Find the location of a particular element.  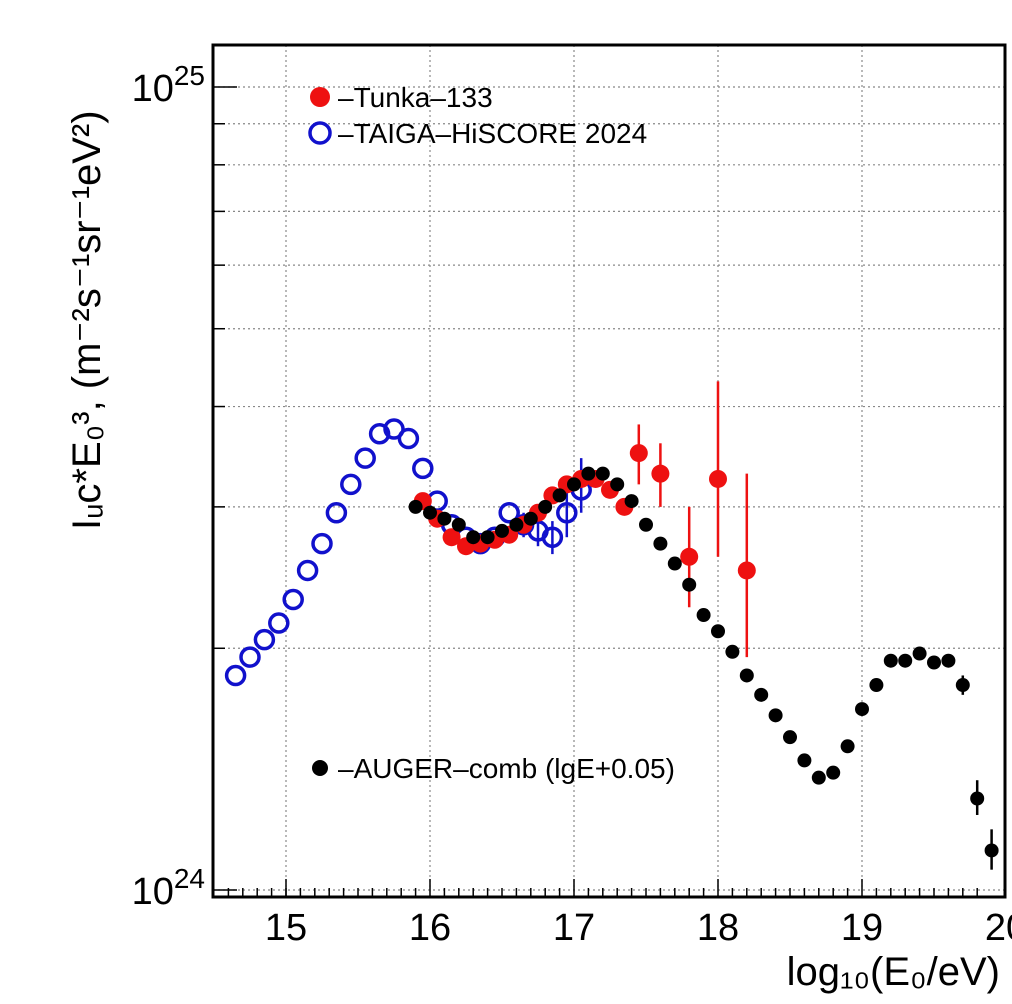

legend-label: –Tunka–133 is located at coordinates (415, 97).